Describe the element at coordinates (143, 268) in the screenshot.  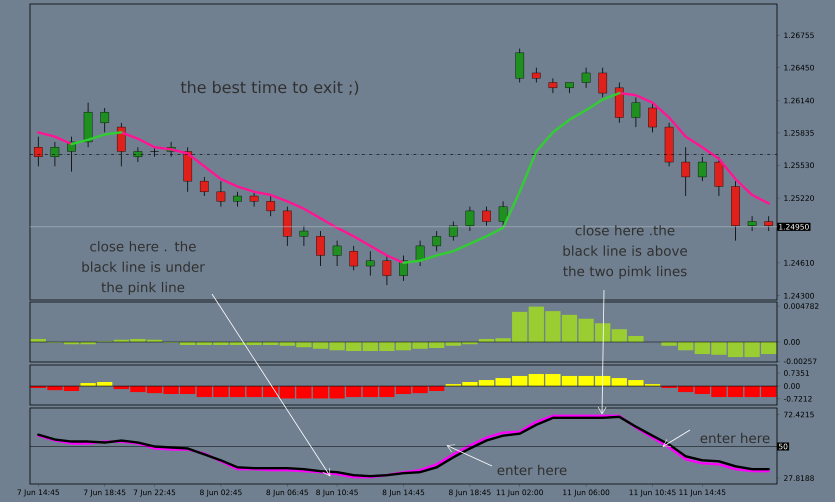
I see `annotation: close here . the black line is under the pink line` at that location.